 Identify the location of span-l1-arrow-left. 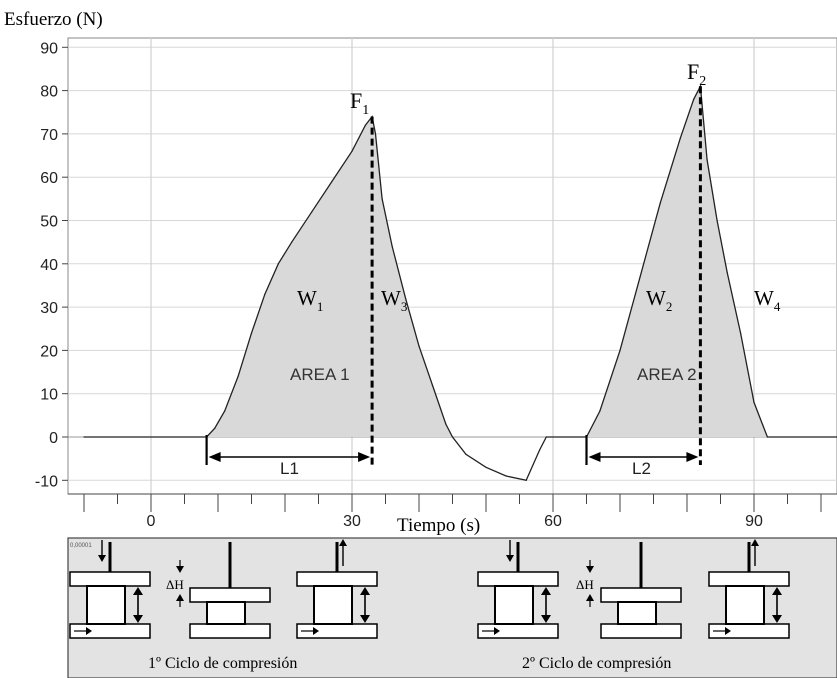
(214, 457).